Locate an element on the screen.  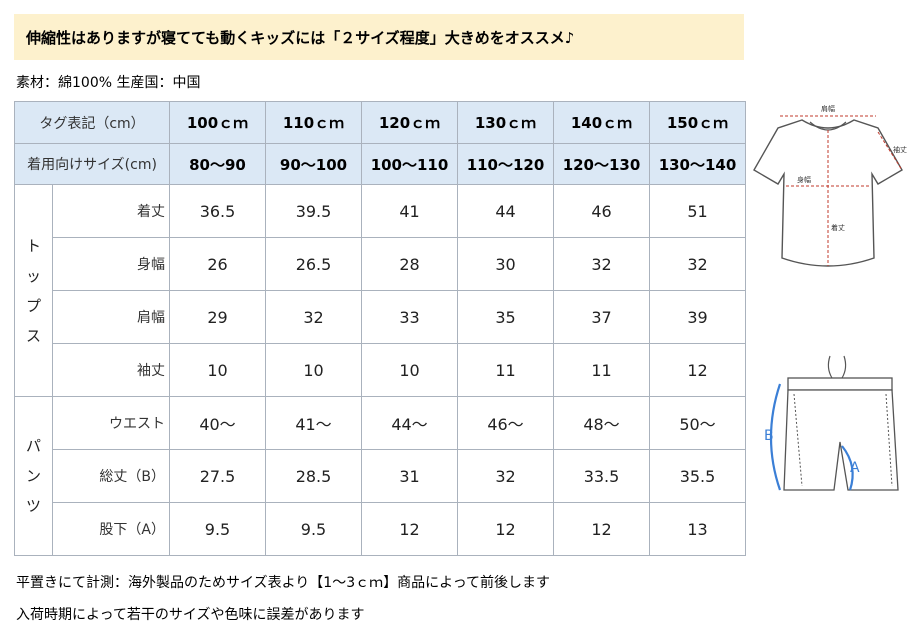
fit-size-value: 120〜130 is located at coordinates (601, 164).